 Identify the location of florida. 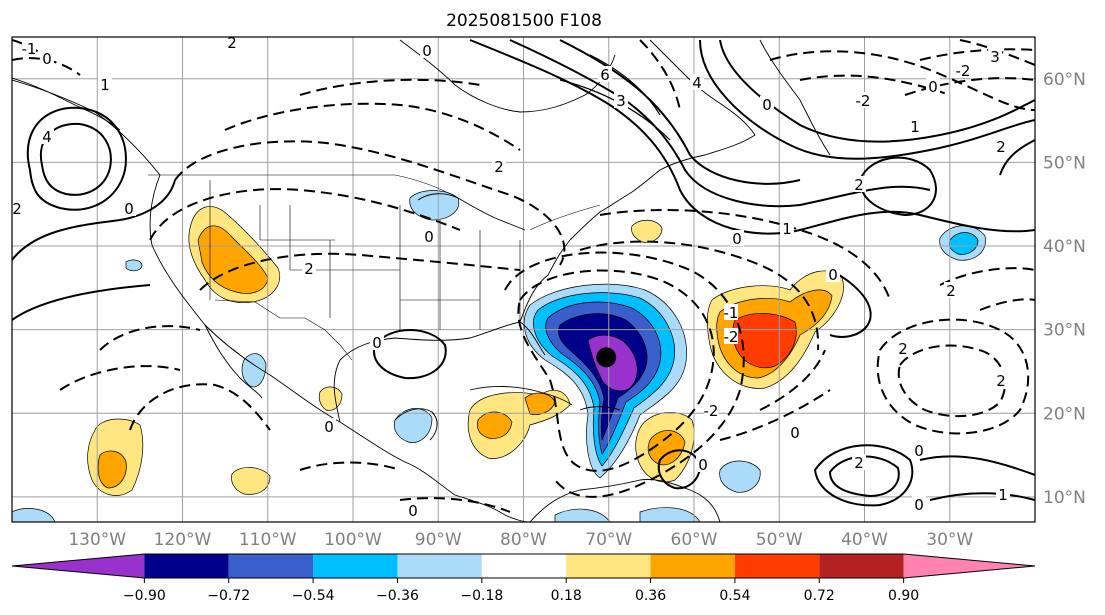
(545, 281).